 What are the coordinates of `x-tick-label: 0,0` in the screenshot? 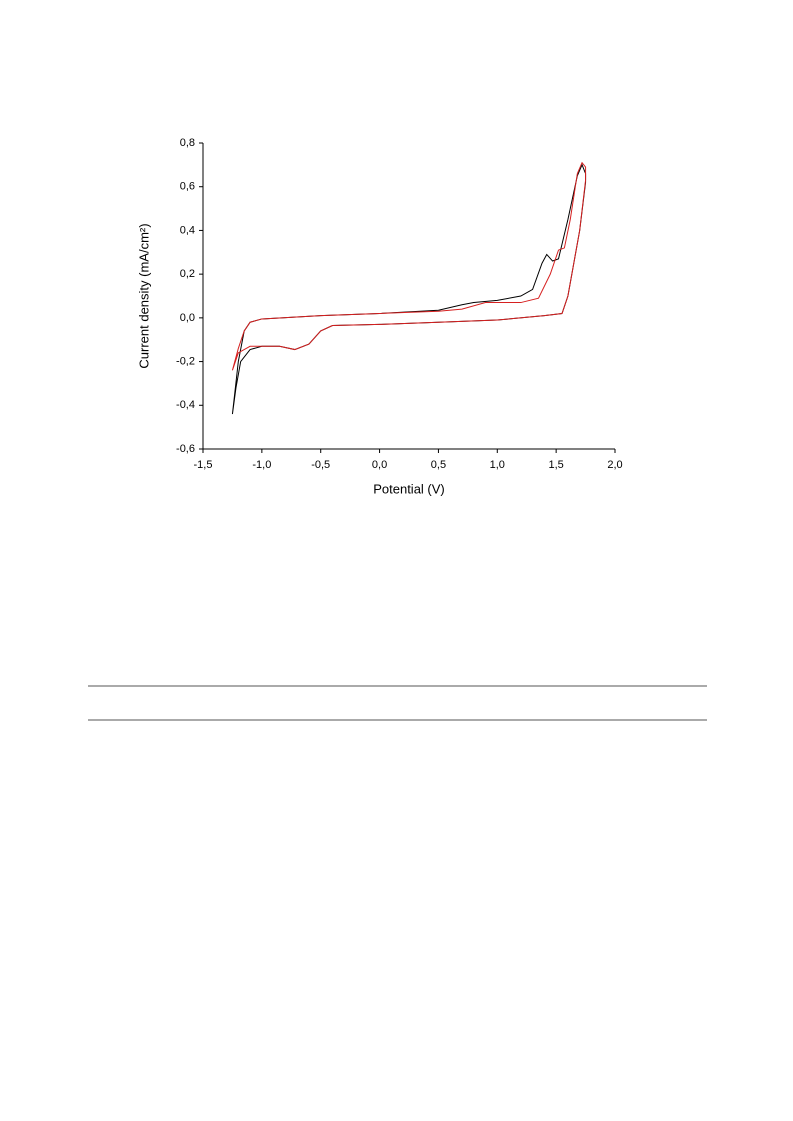 It's located at (379, 465).